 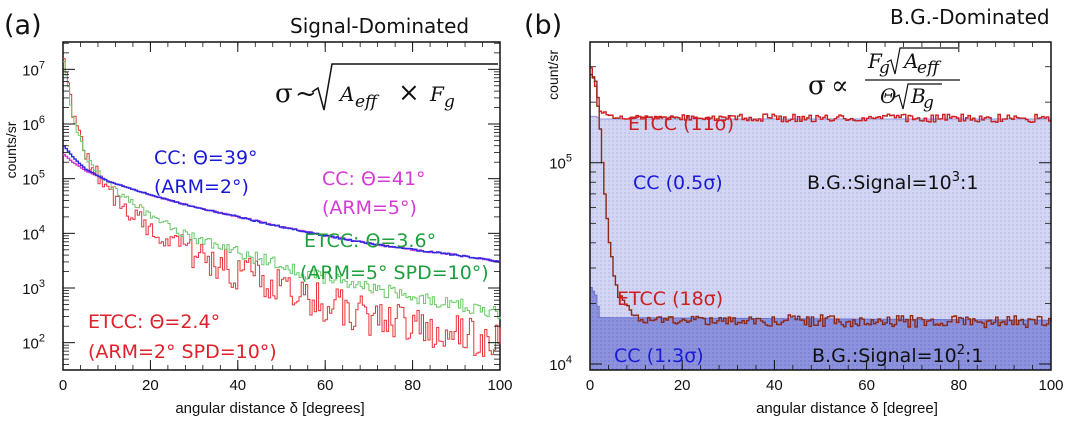 I want to click on svg-text: Θ, so click(x=888, y=96).